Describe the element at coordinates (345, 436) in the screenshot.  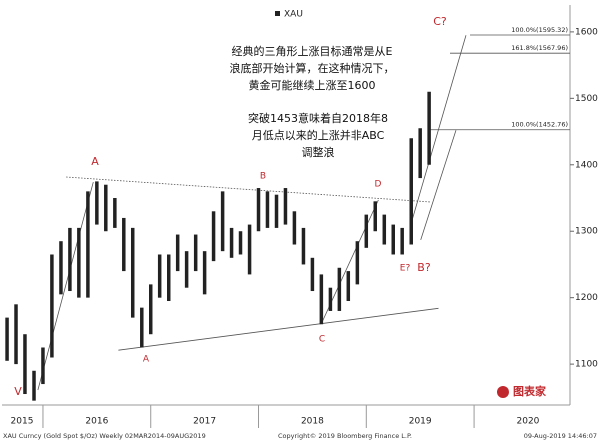
I see `footer-center: Copyright© 2019 Bloomberg Finance L.P.` at that location.